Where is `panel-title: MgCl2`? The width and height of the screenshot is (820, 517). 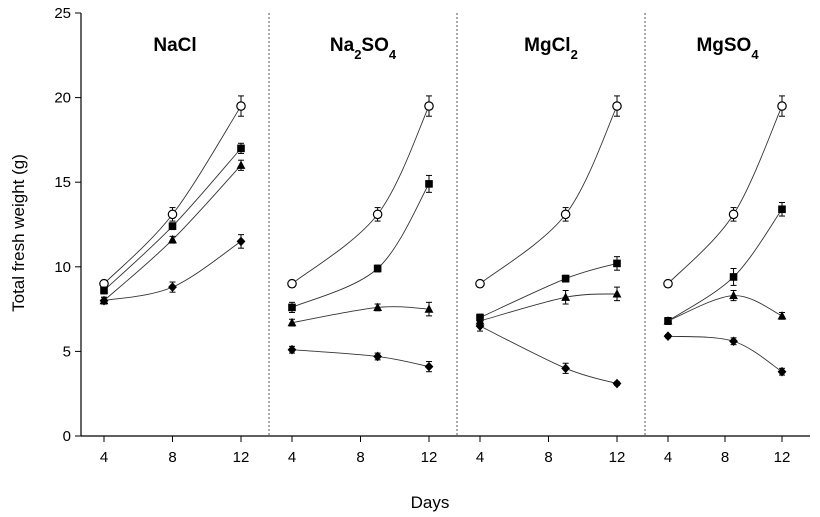
panel-title: MgCl2 is located at coordinates (551, 48).